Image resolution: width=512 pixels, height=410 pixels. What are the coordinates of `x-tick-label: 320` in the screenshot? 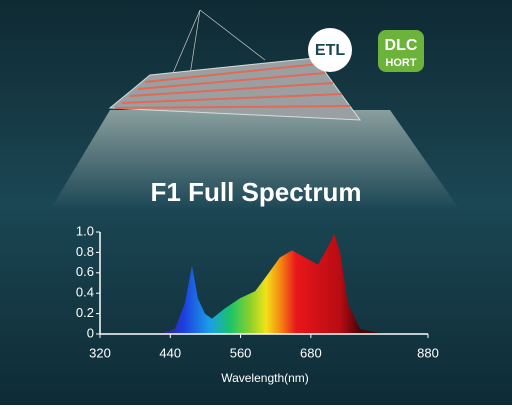 It's located at (100, 352).